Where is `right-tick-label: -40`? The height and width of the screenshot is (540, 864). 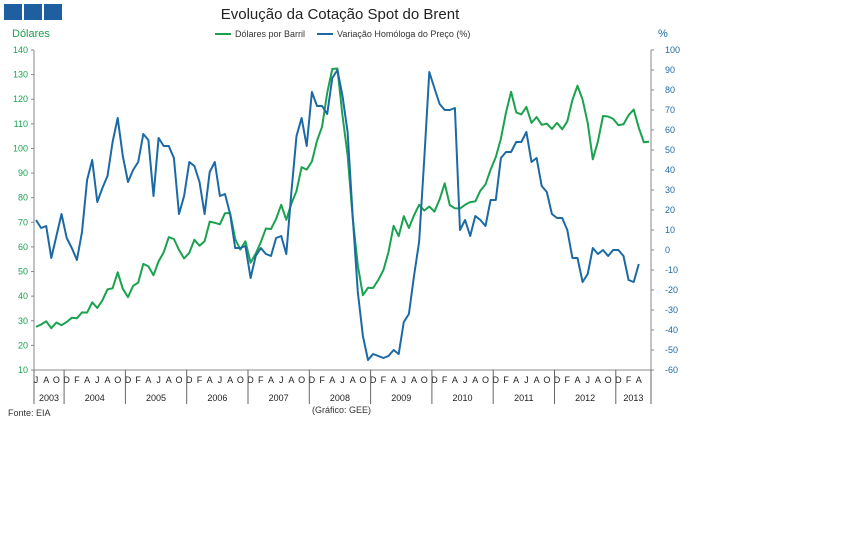
right-tick-label: -40 is located at coordinates (671, 330).